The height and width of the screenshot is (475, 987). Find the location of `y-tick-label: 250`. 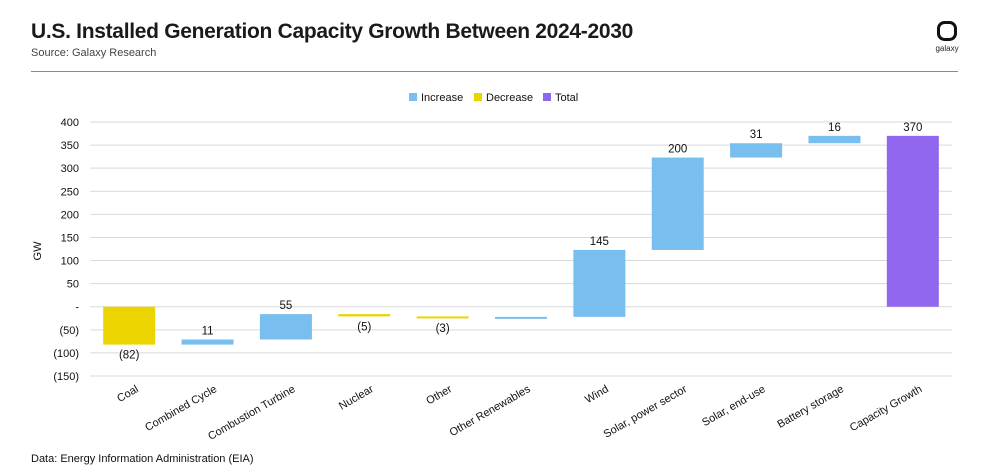

y-tick-label: 250 is located at coordinates (70, 192).